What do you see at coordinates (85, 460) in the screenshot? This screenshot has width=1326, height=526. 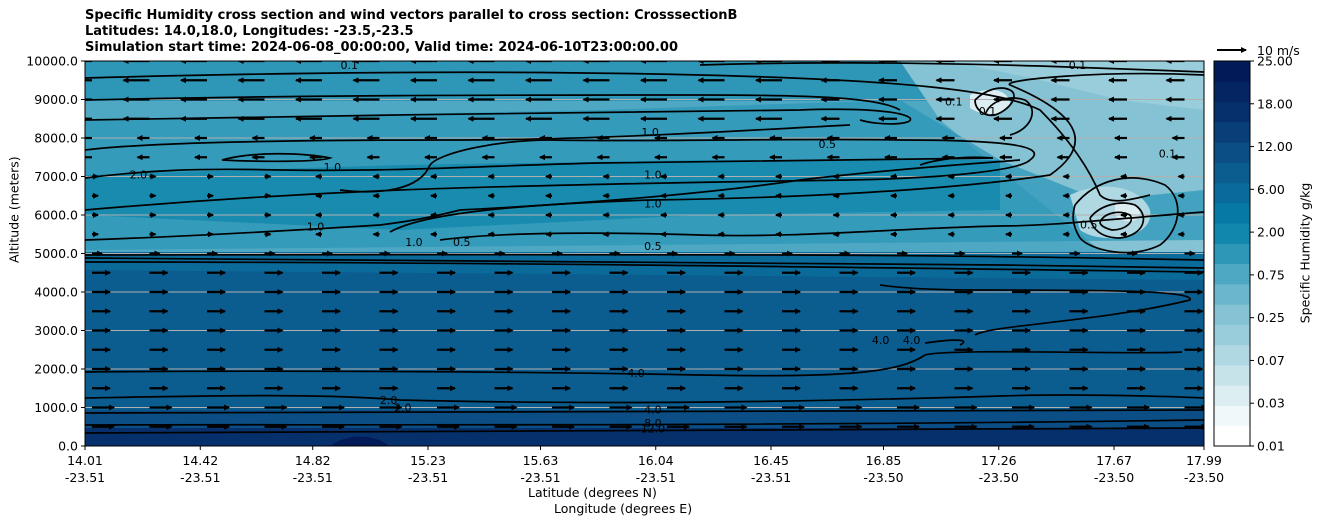 I see `x-tick-label-lat: 14.01` at bounding box center [85, 460].